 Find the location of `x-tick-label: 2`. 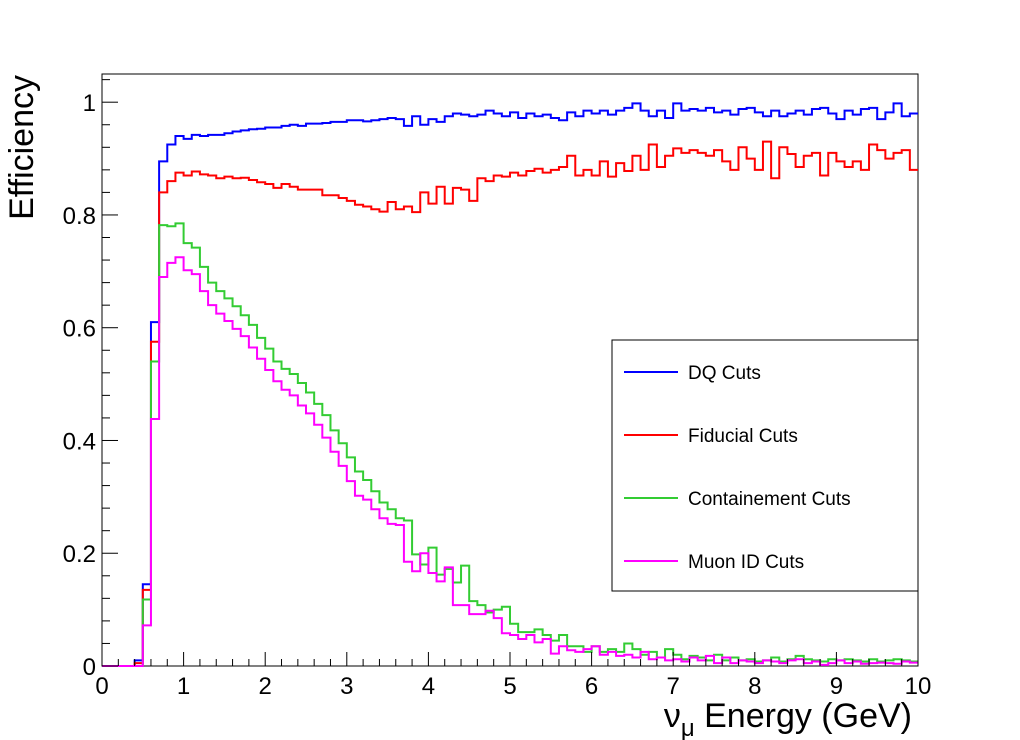

x-tick-label: 2 is located at coordinates (265, 686).